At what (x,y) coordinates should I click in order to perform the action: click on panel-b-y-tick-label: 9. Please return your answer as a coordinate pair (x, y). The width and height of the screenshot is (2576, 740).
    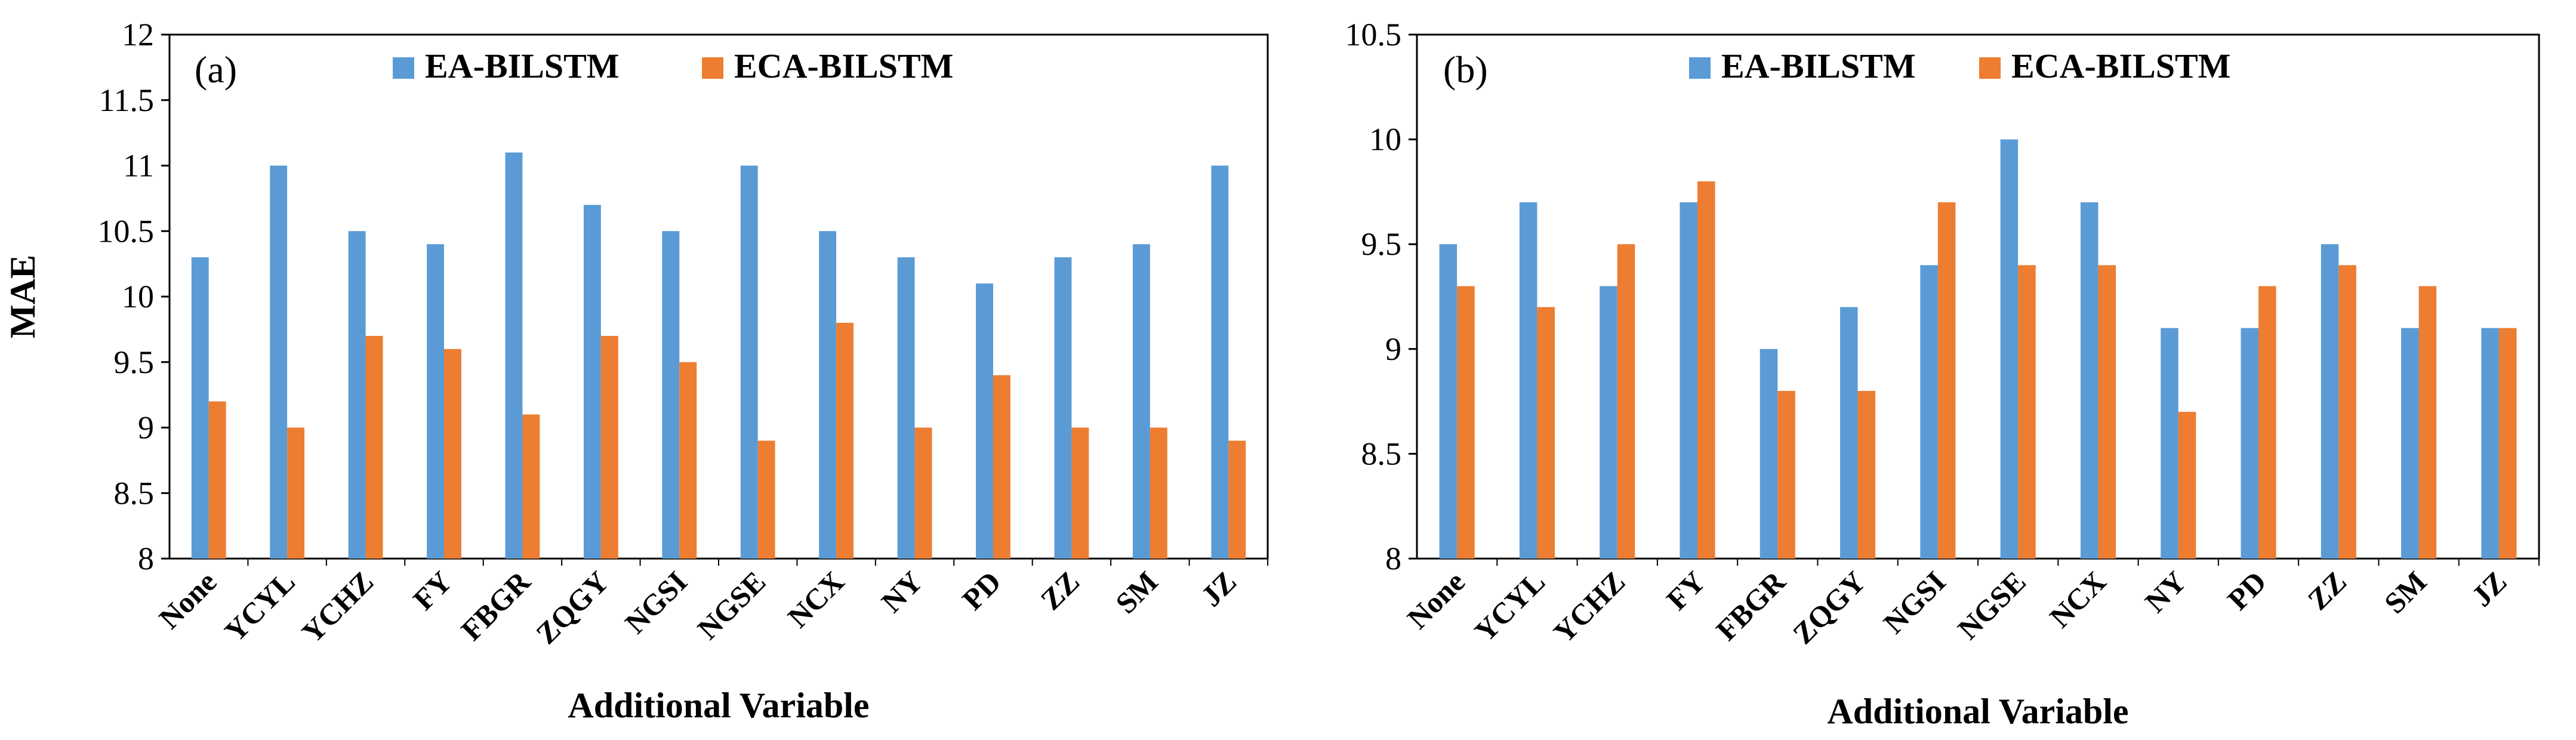
    Looking at the image, I should click on (1393, 349).